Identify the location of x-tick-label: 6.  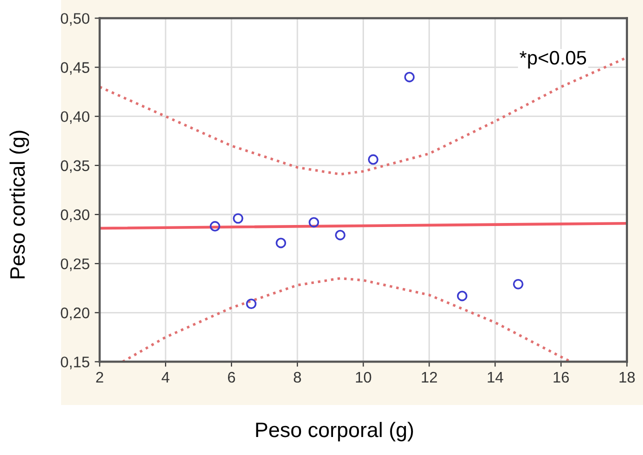
(232, 377).